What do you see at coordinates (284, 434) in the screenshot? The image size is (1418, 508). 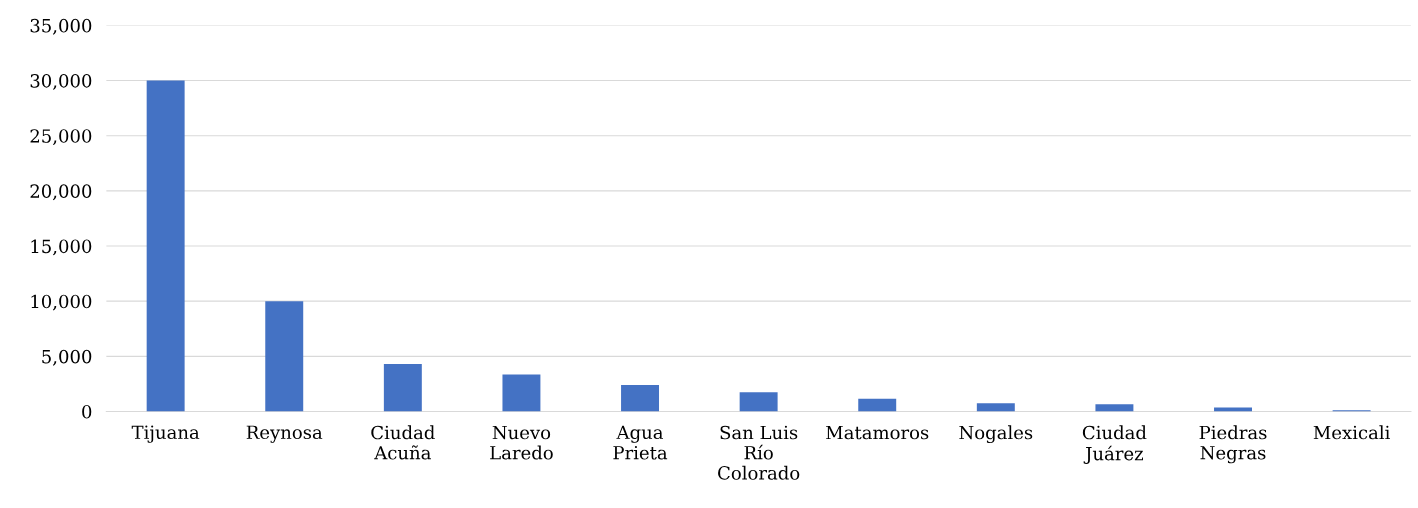 I see `x-tick-label: Reynosa` at bounding box center [284, 434].